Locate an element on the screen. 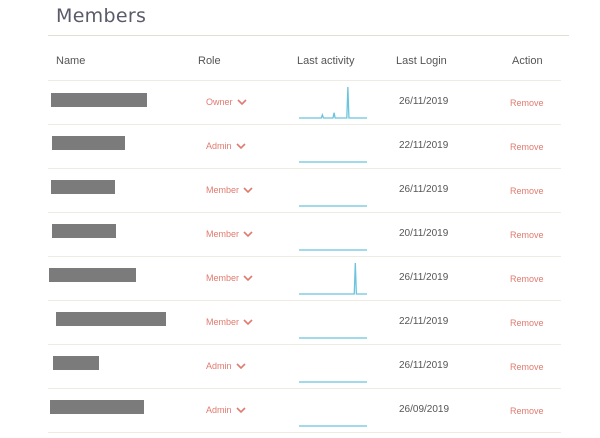 The height and width of the screenshot is (438, 600). column-header-role: Role is located at coordinates (209, 61).